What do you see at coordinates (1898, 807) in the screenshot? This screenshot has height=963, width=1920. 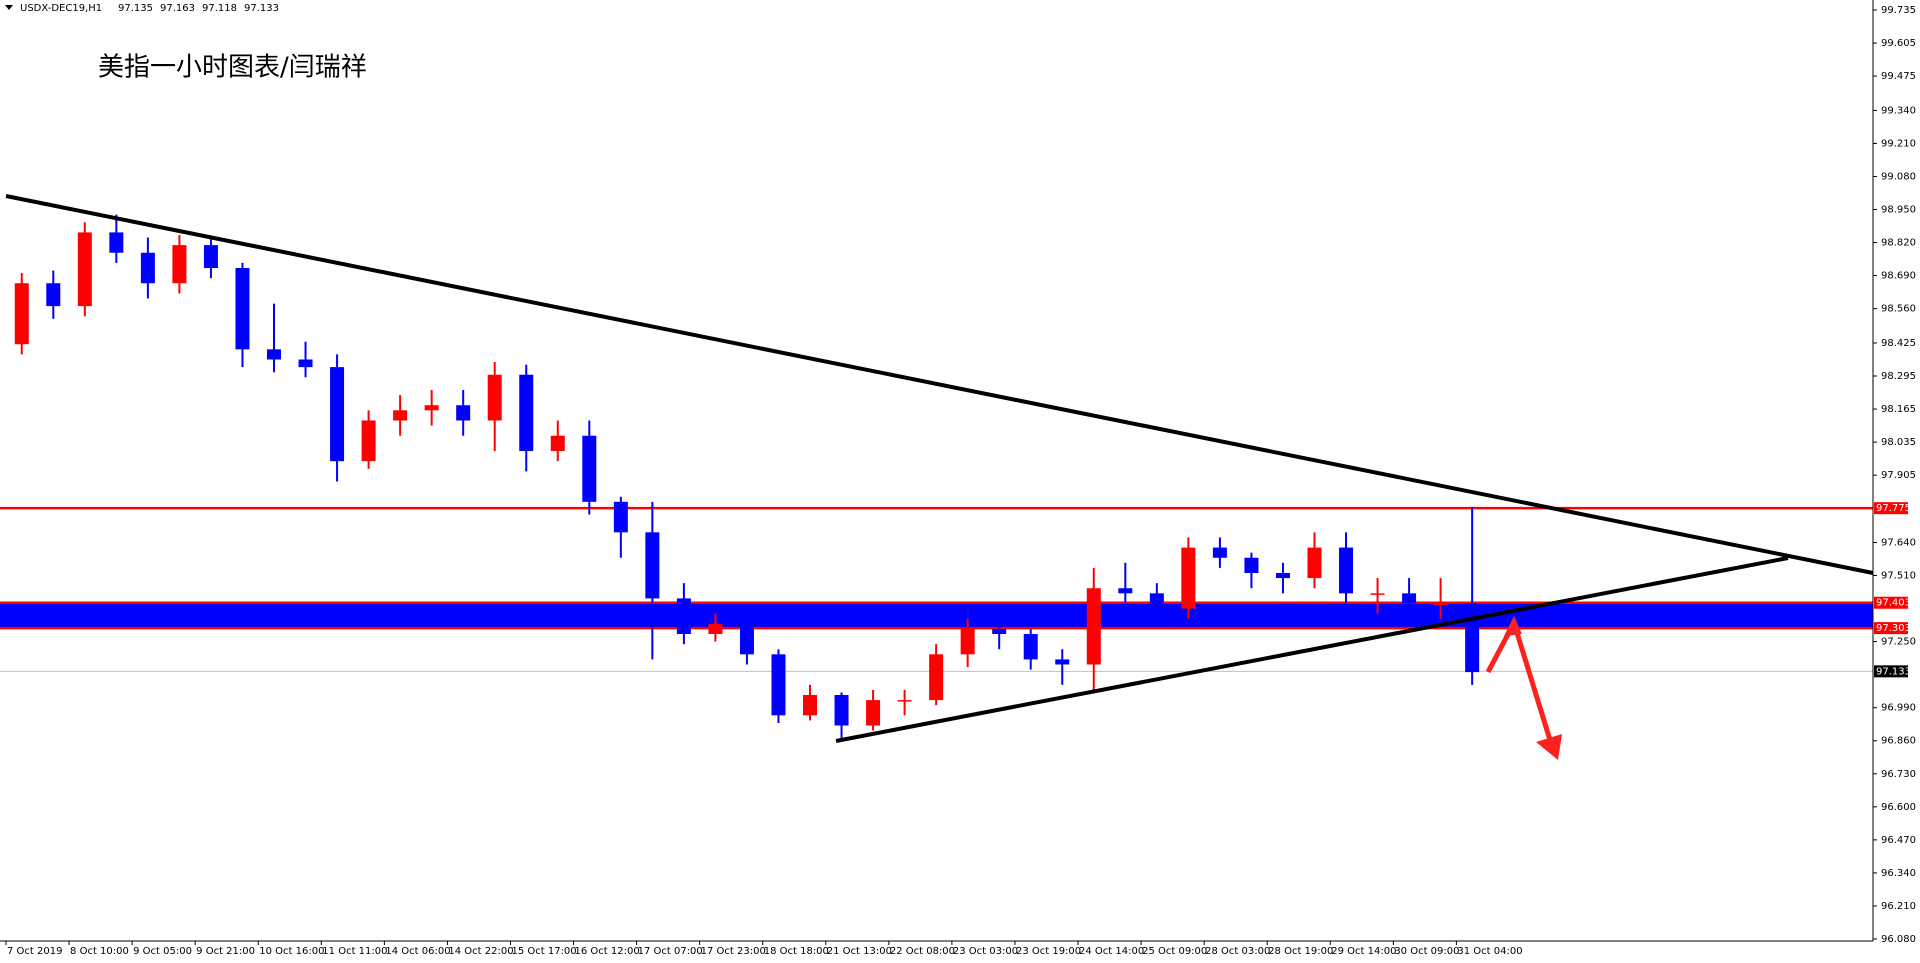 I see `y-tick-label: 96.600` at bounding box center [1898, 807].